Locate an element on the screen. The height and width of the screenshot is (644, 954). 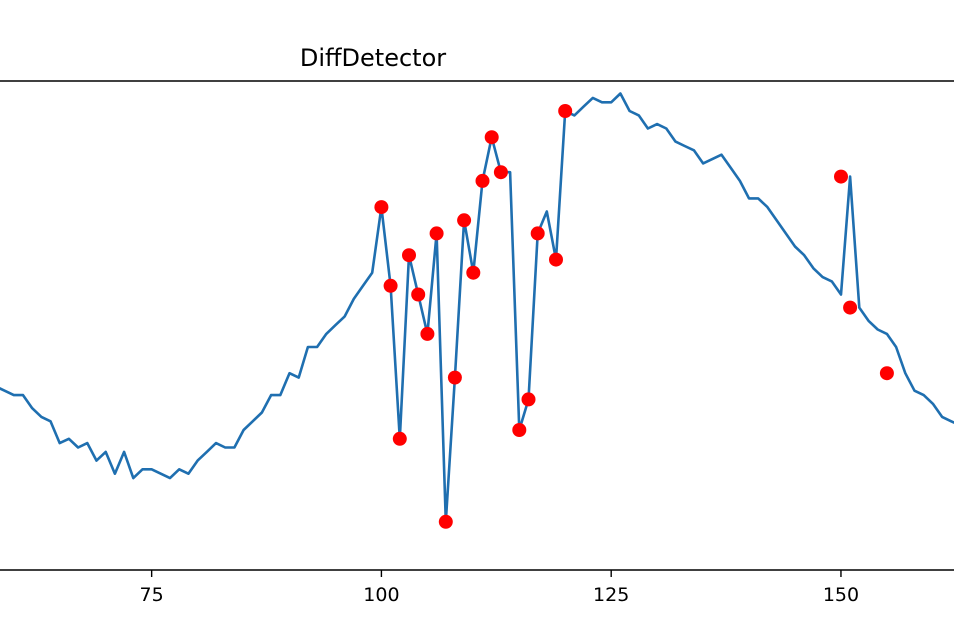
x-tick-label: 75 is located at coordinates (152, 595).